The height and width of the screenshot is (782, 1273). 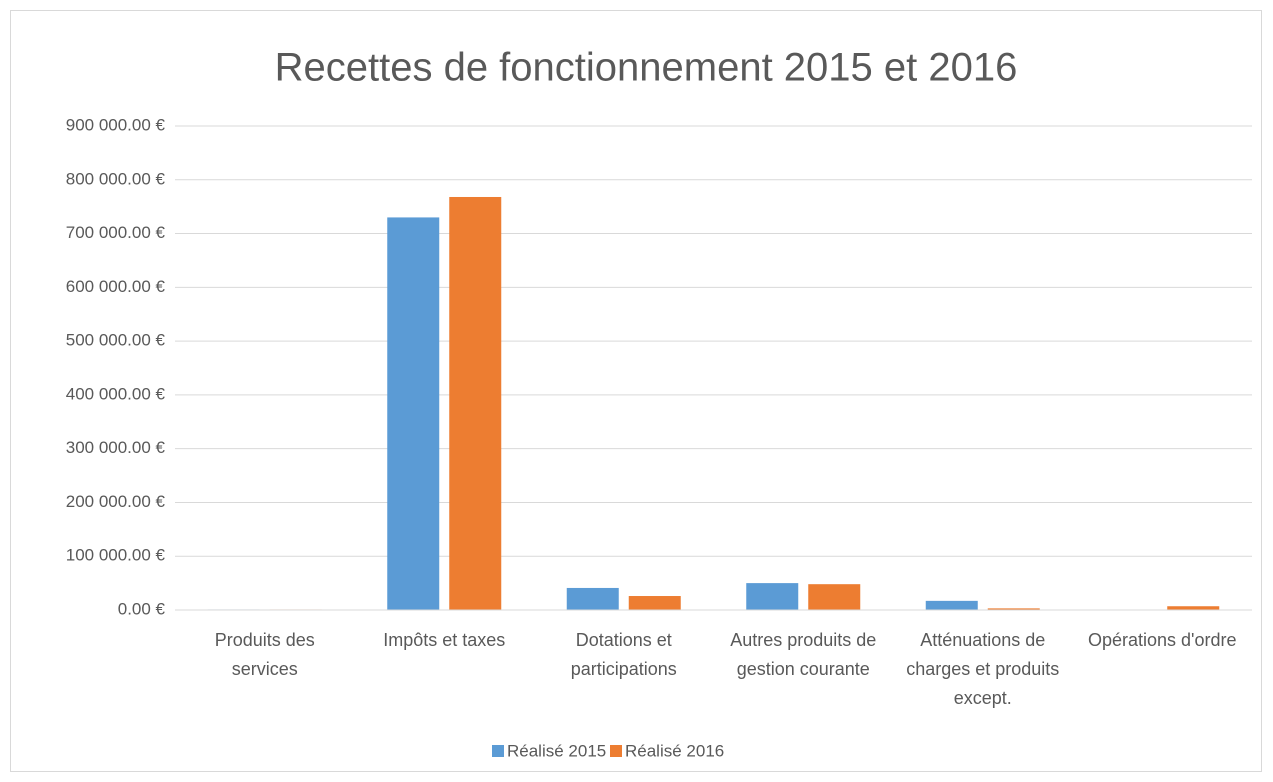 What do you see at coordinates (116, 340) in the screenshot?
I see `y-tick-label: 500 000.00 €` at bounding box center [116, 340].